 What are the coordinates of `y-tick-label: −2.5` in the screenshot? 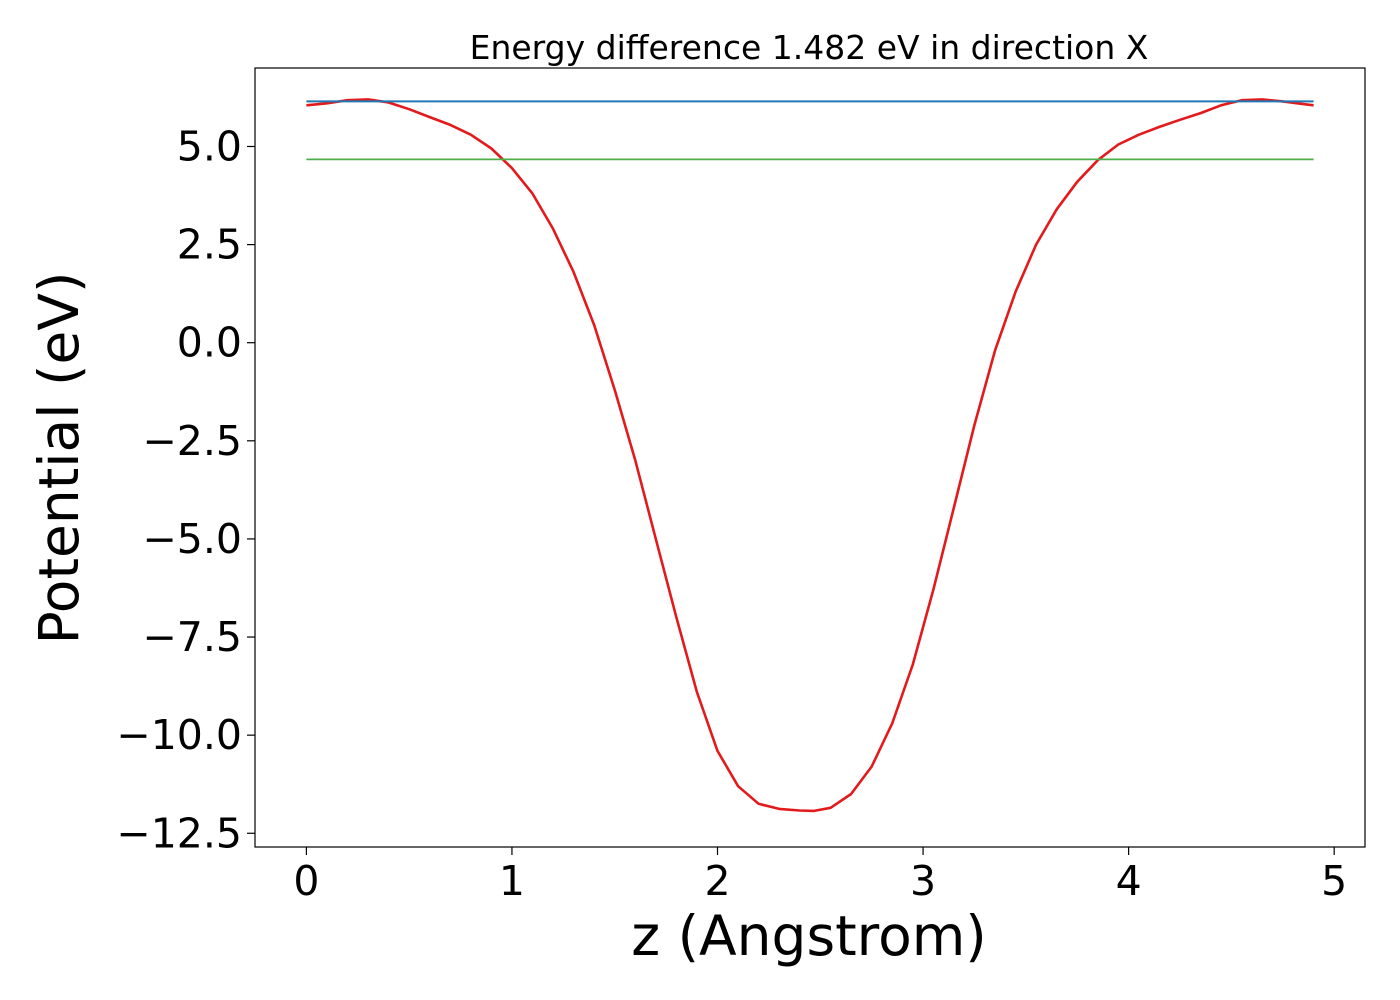 It's located at (192, 441).